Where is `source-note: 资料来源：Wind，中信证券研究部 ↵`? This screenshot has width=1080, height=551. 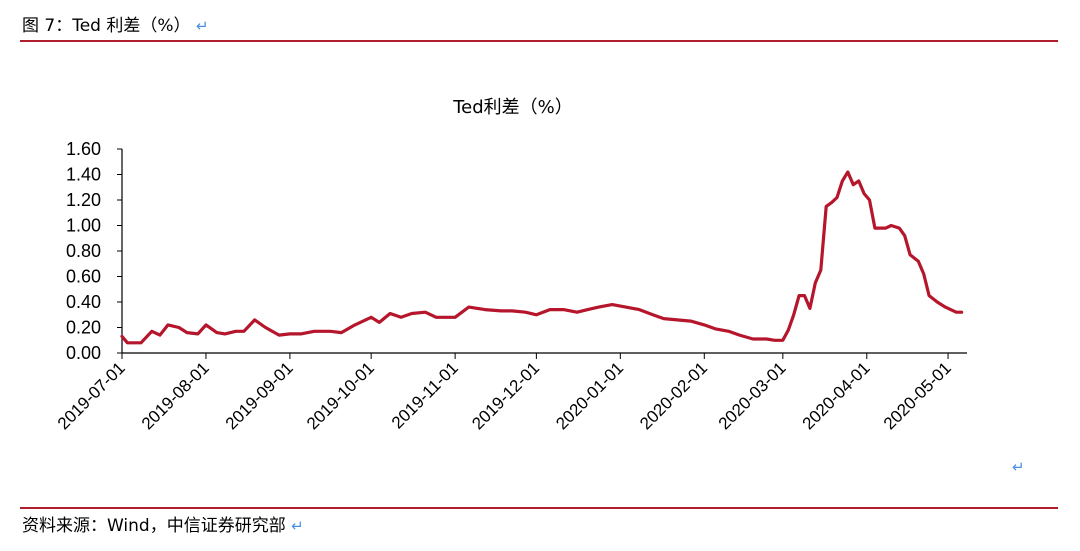 source-note: 资料来源：Wind，中信证券研究部 ↵ is located at coordinates (163, 526).